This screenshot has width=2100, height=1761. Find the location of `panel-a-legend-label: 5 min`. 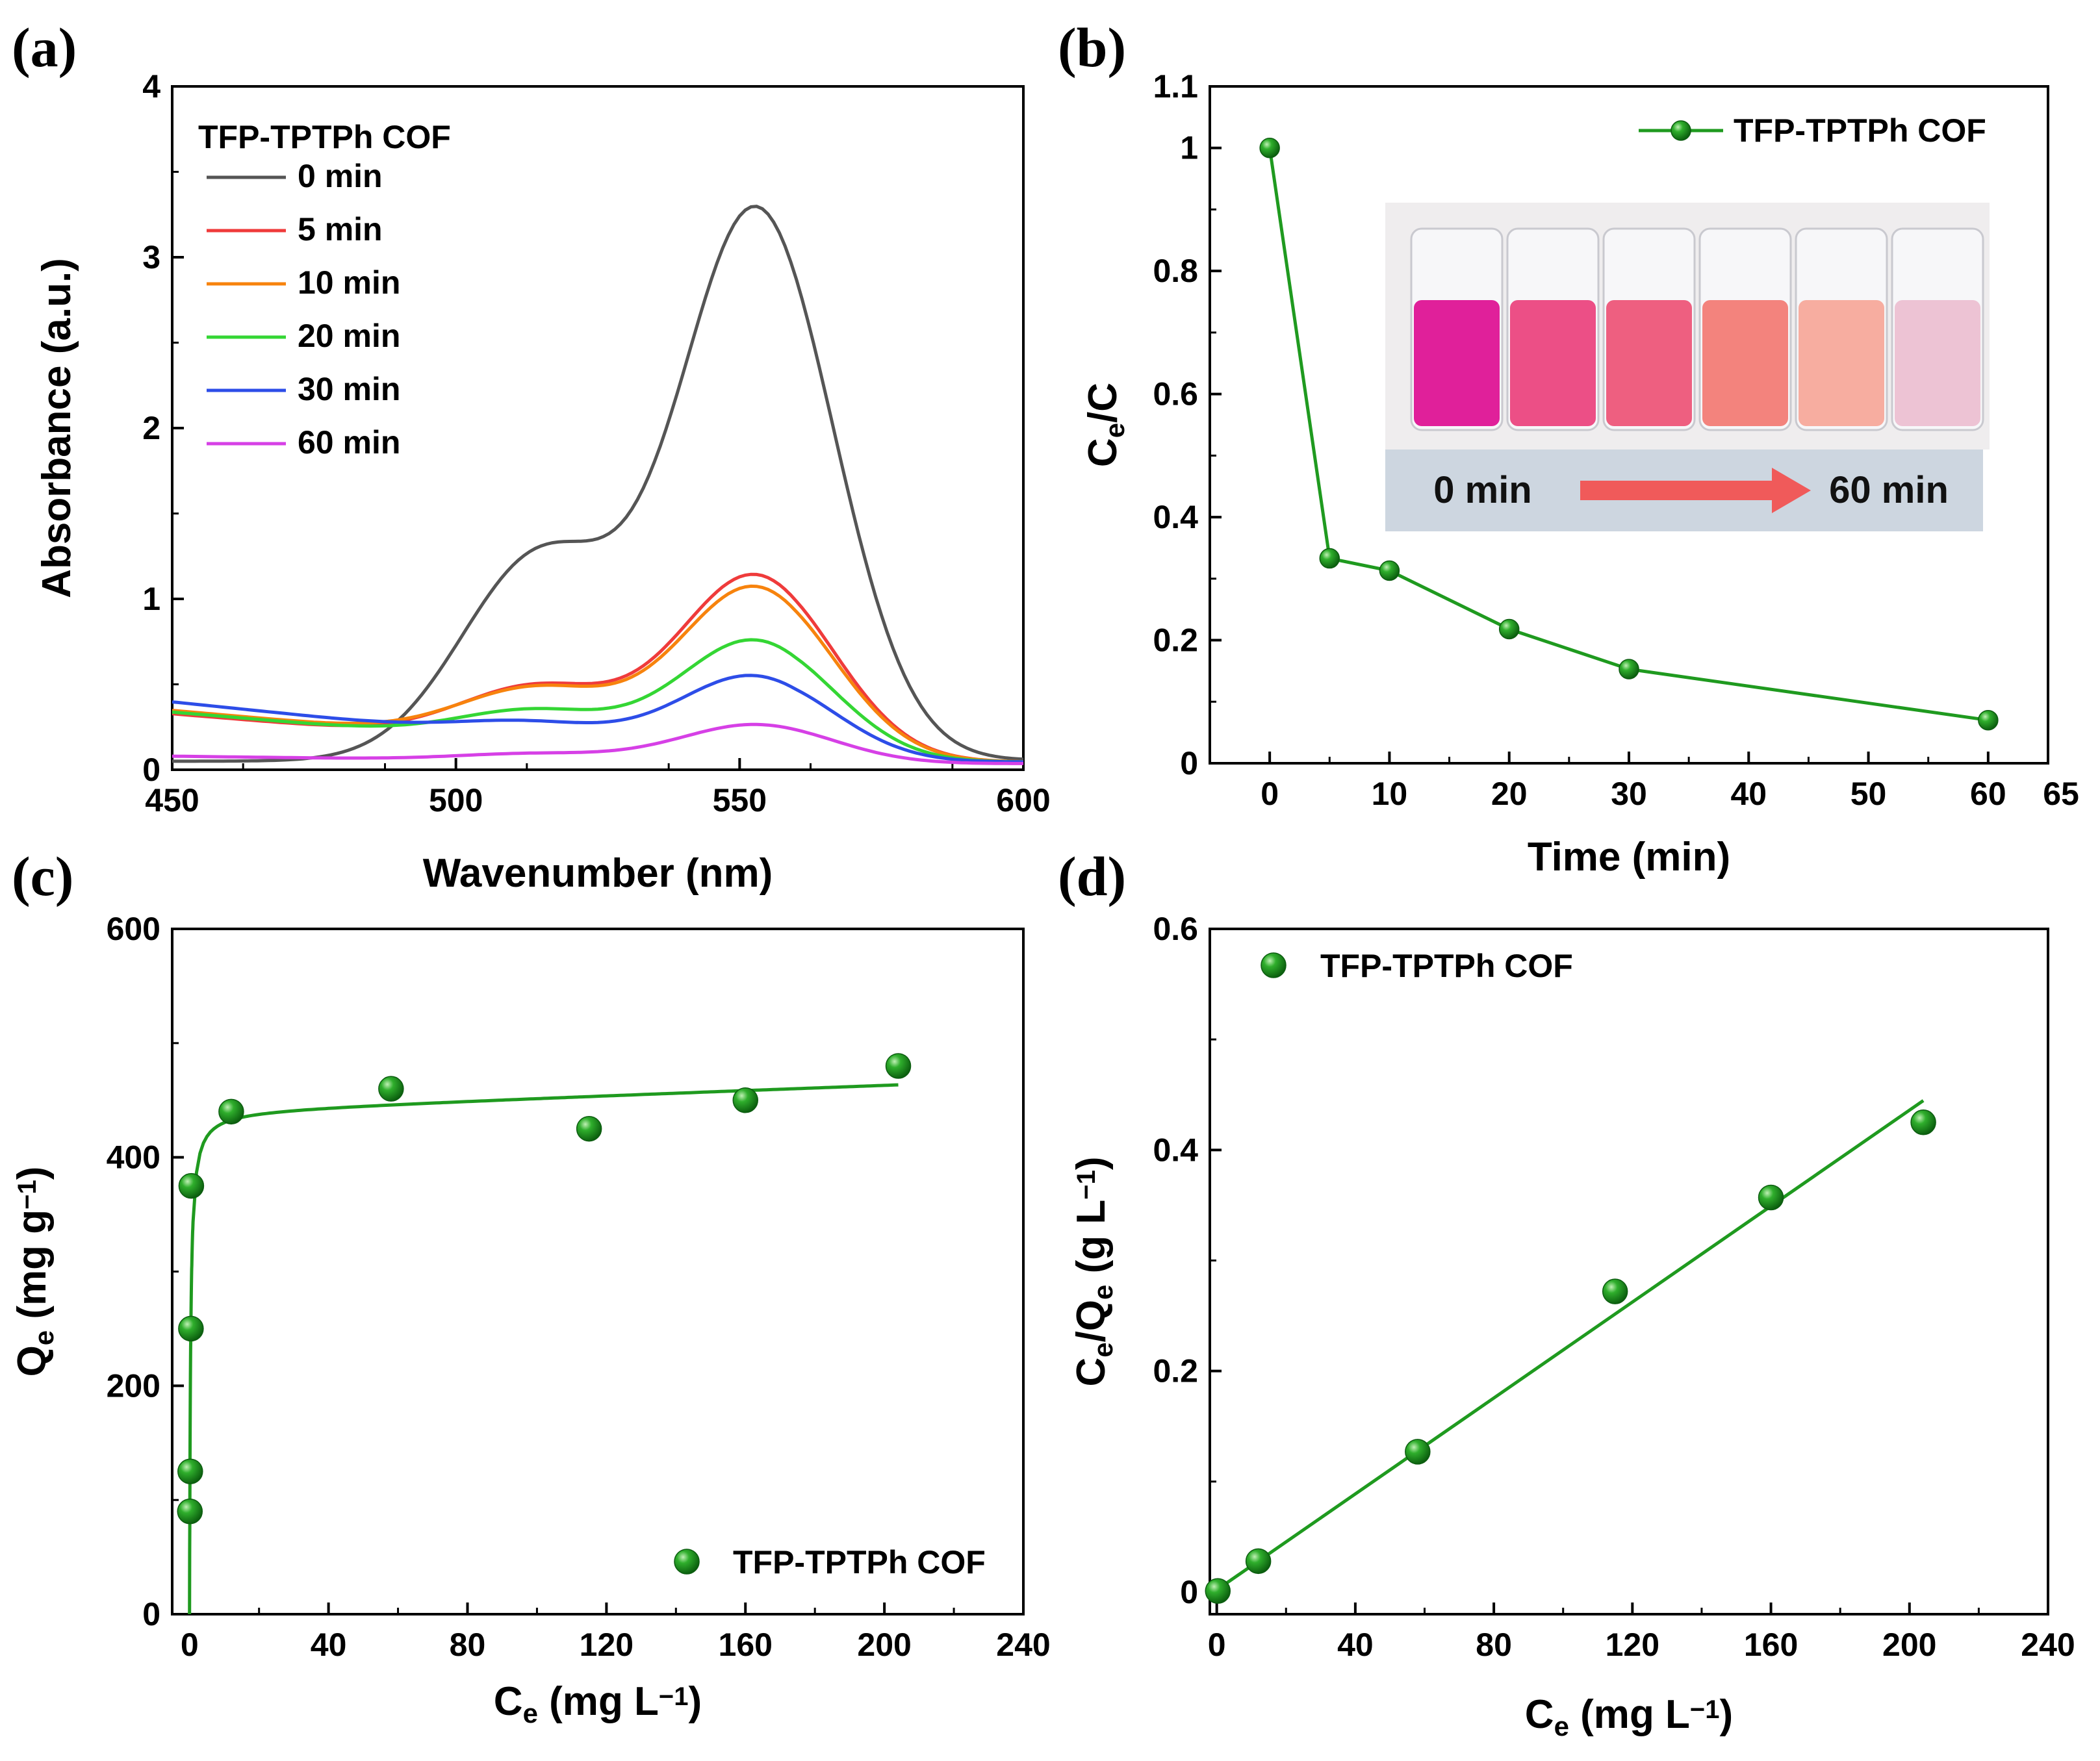

panel-a-legend-label: 5 min is located at coordinates (341, 229).